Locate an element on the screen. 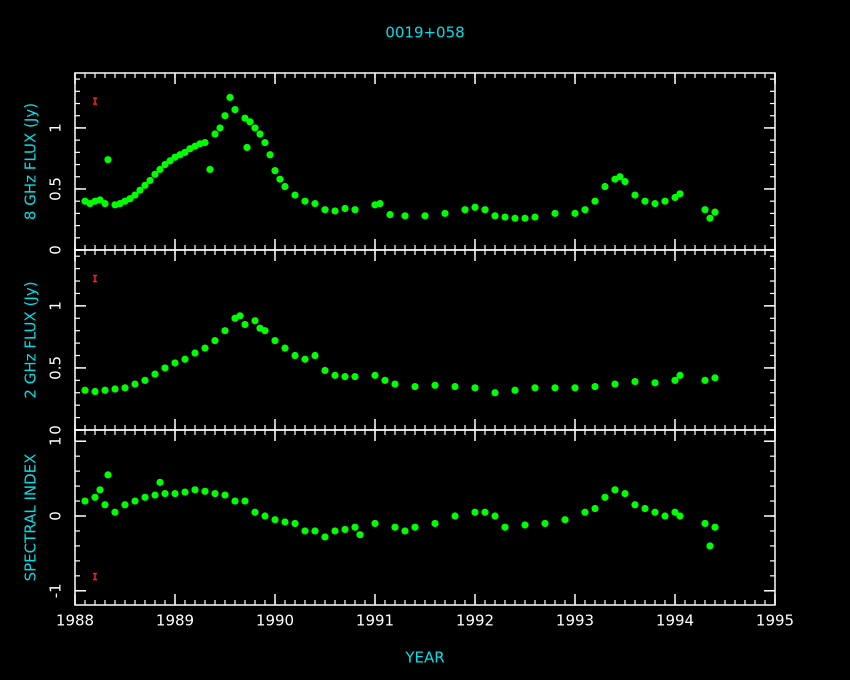 The height and width of the screenshot is (680, 850). x-tick-label: 1991 is located at coordinates (375, 621).